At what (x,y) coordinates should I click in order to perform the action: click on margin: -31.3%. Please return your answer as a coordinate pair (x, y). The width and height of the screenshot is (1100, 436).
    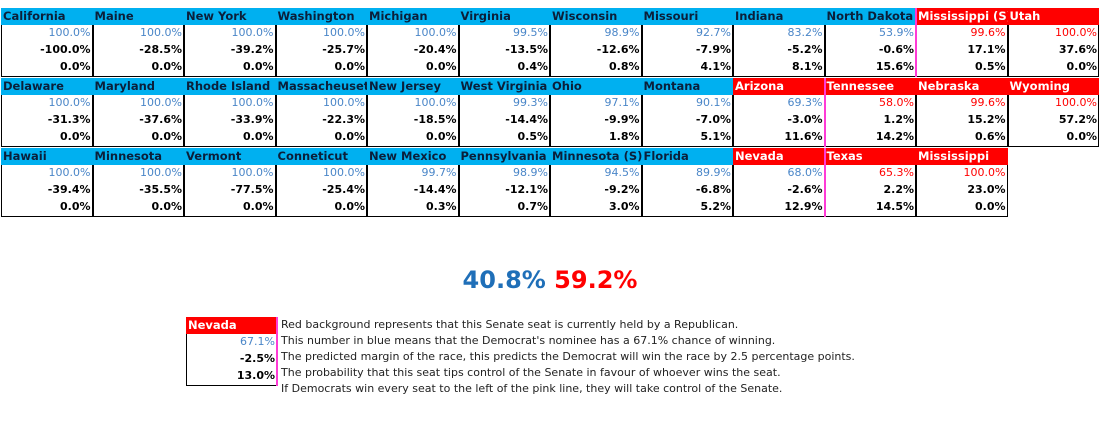
    Looking at the image, I should click on (69, 119).